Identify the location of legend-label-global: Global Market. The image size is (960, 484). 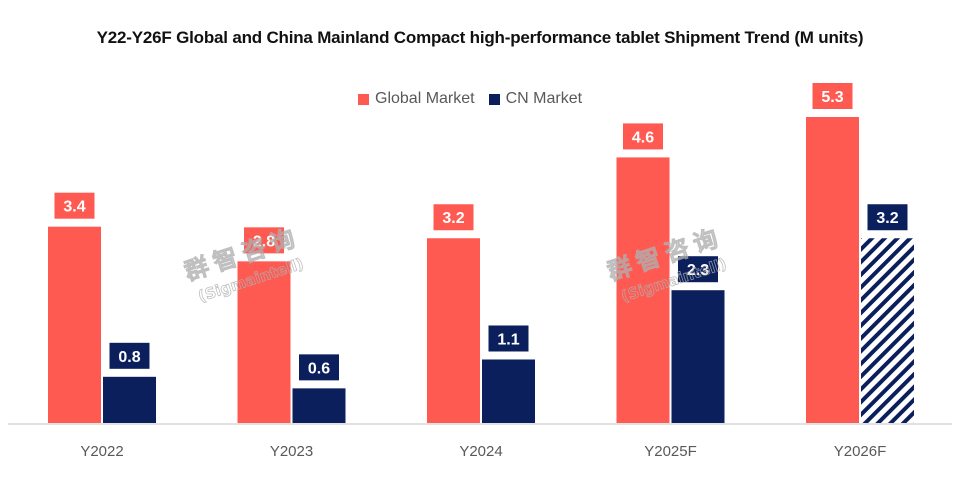
(425, 98).